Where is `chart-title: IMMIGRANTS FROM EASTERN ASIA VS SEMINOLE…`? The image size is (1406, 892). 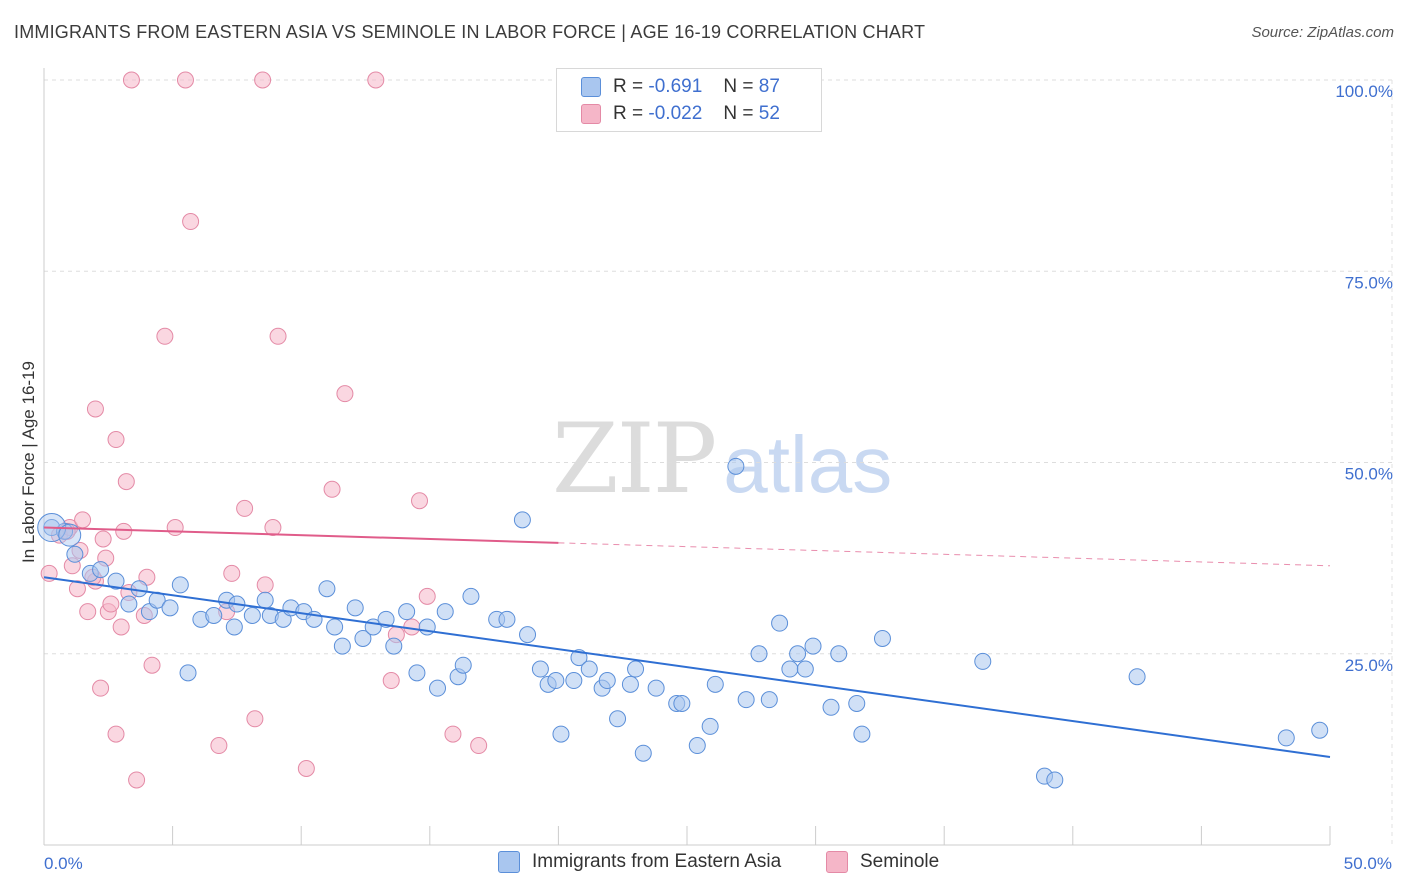
chart-title: IMMIGRANTS FROM EASTERN ASIA VS SEMINOLE… is located at coordinates (470, 32).